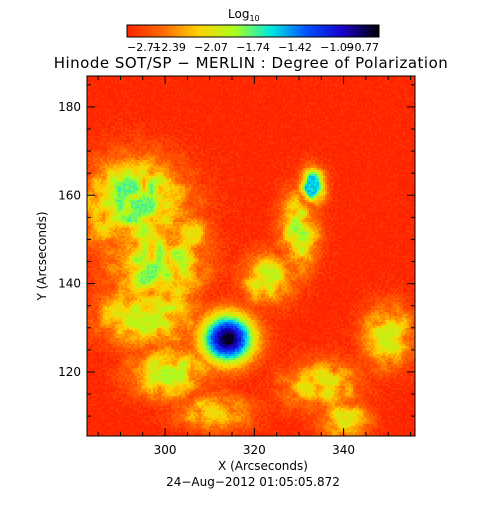 Image resolution: width=502 pixels, height=512 pixels. I want to click on colorbar-ticks: −2.71−2.39 −2.07 −1.74 −1.42 −1.09−0.77, so click(253, 47).